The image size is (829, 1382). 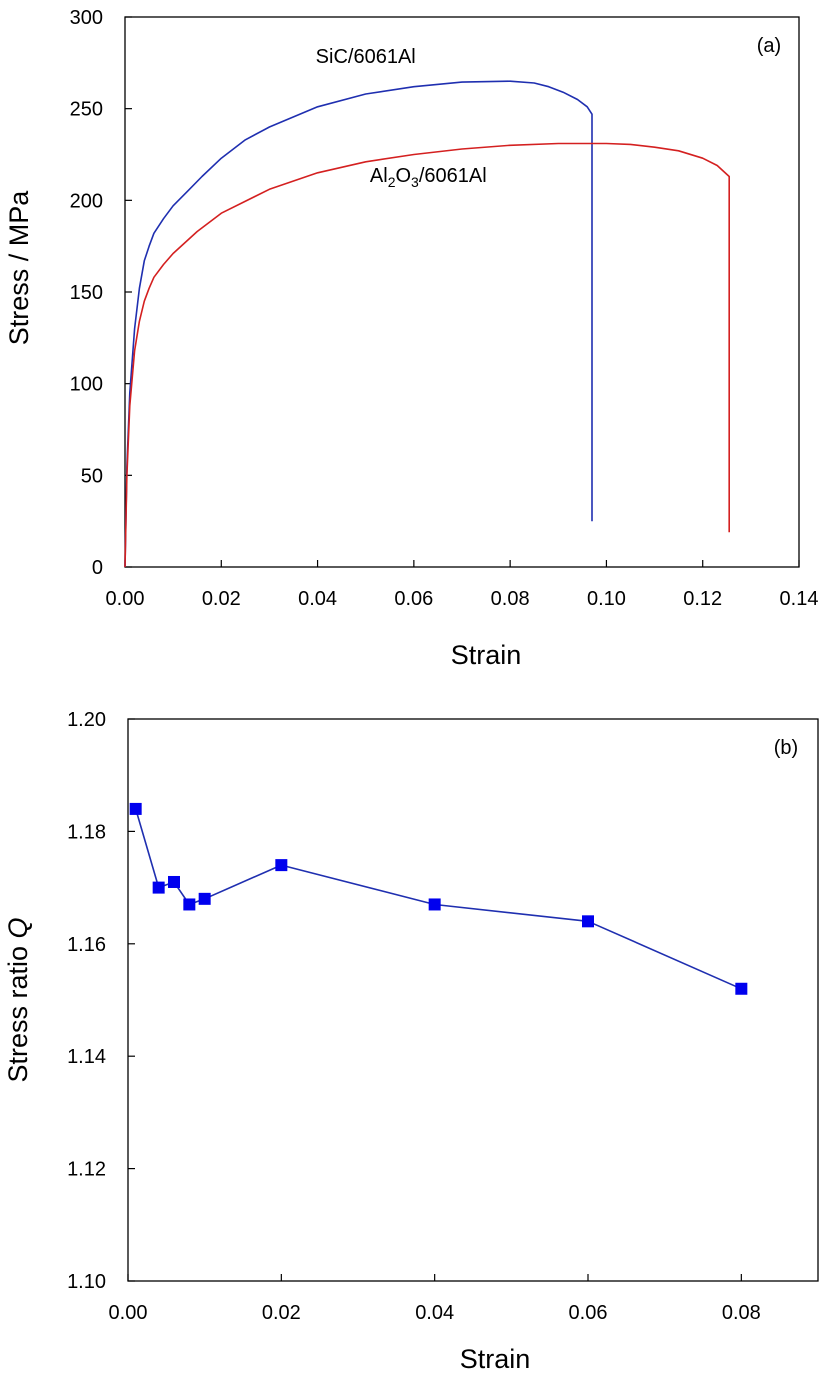 I want to click on panel-b-x-tick-label: 0.00, so click(x=128, y=1313).